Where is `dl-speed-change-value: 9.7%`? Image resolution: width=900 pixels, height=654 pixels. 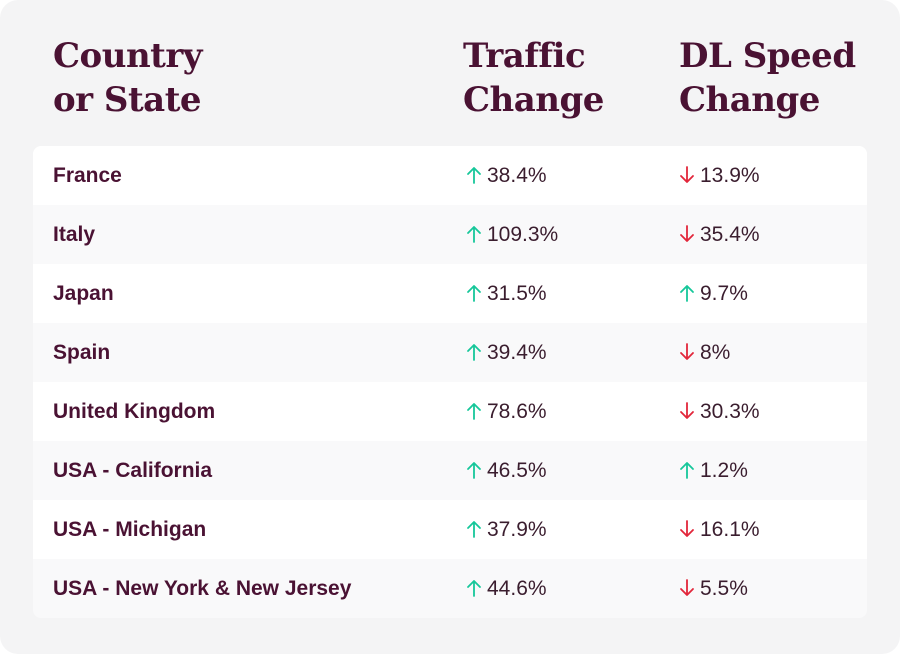
dl-speed-change-value: 9.7% is located at coordinates (724, 293).